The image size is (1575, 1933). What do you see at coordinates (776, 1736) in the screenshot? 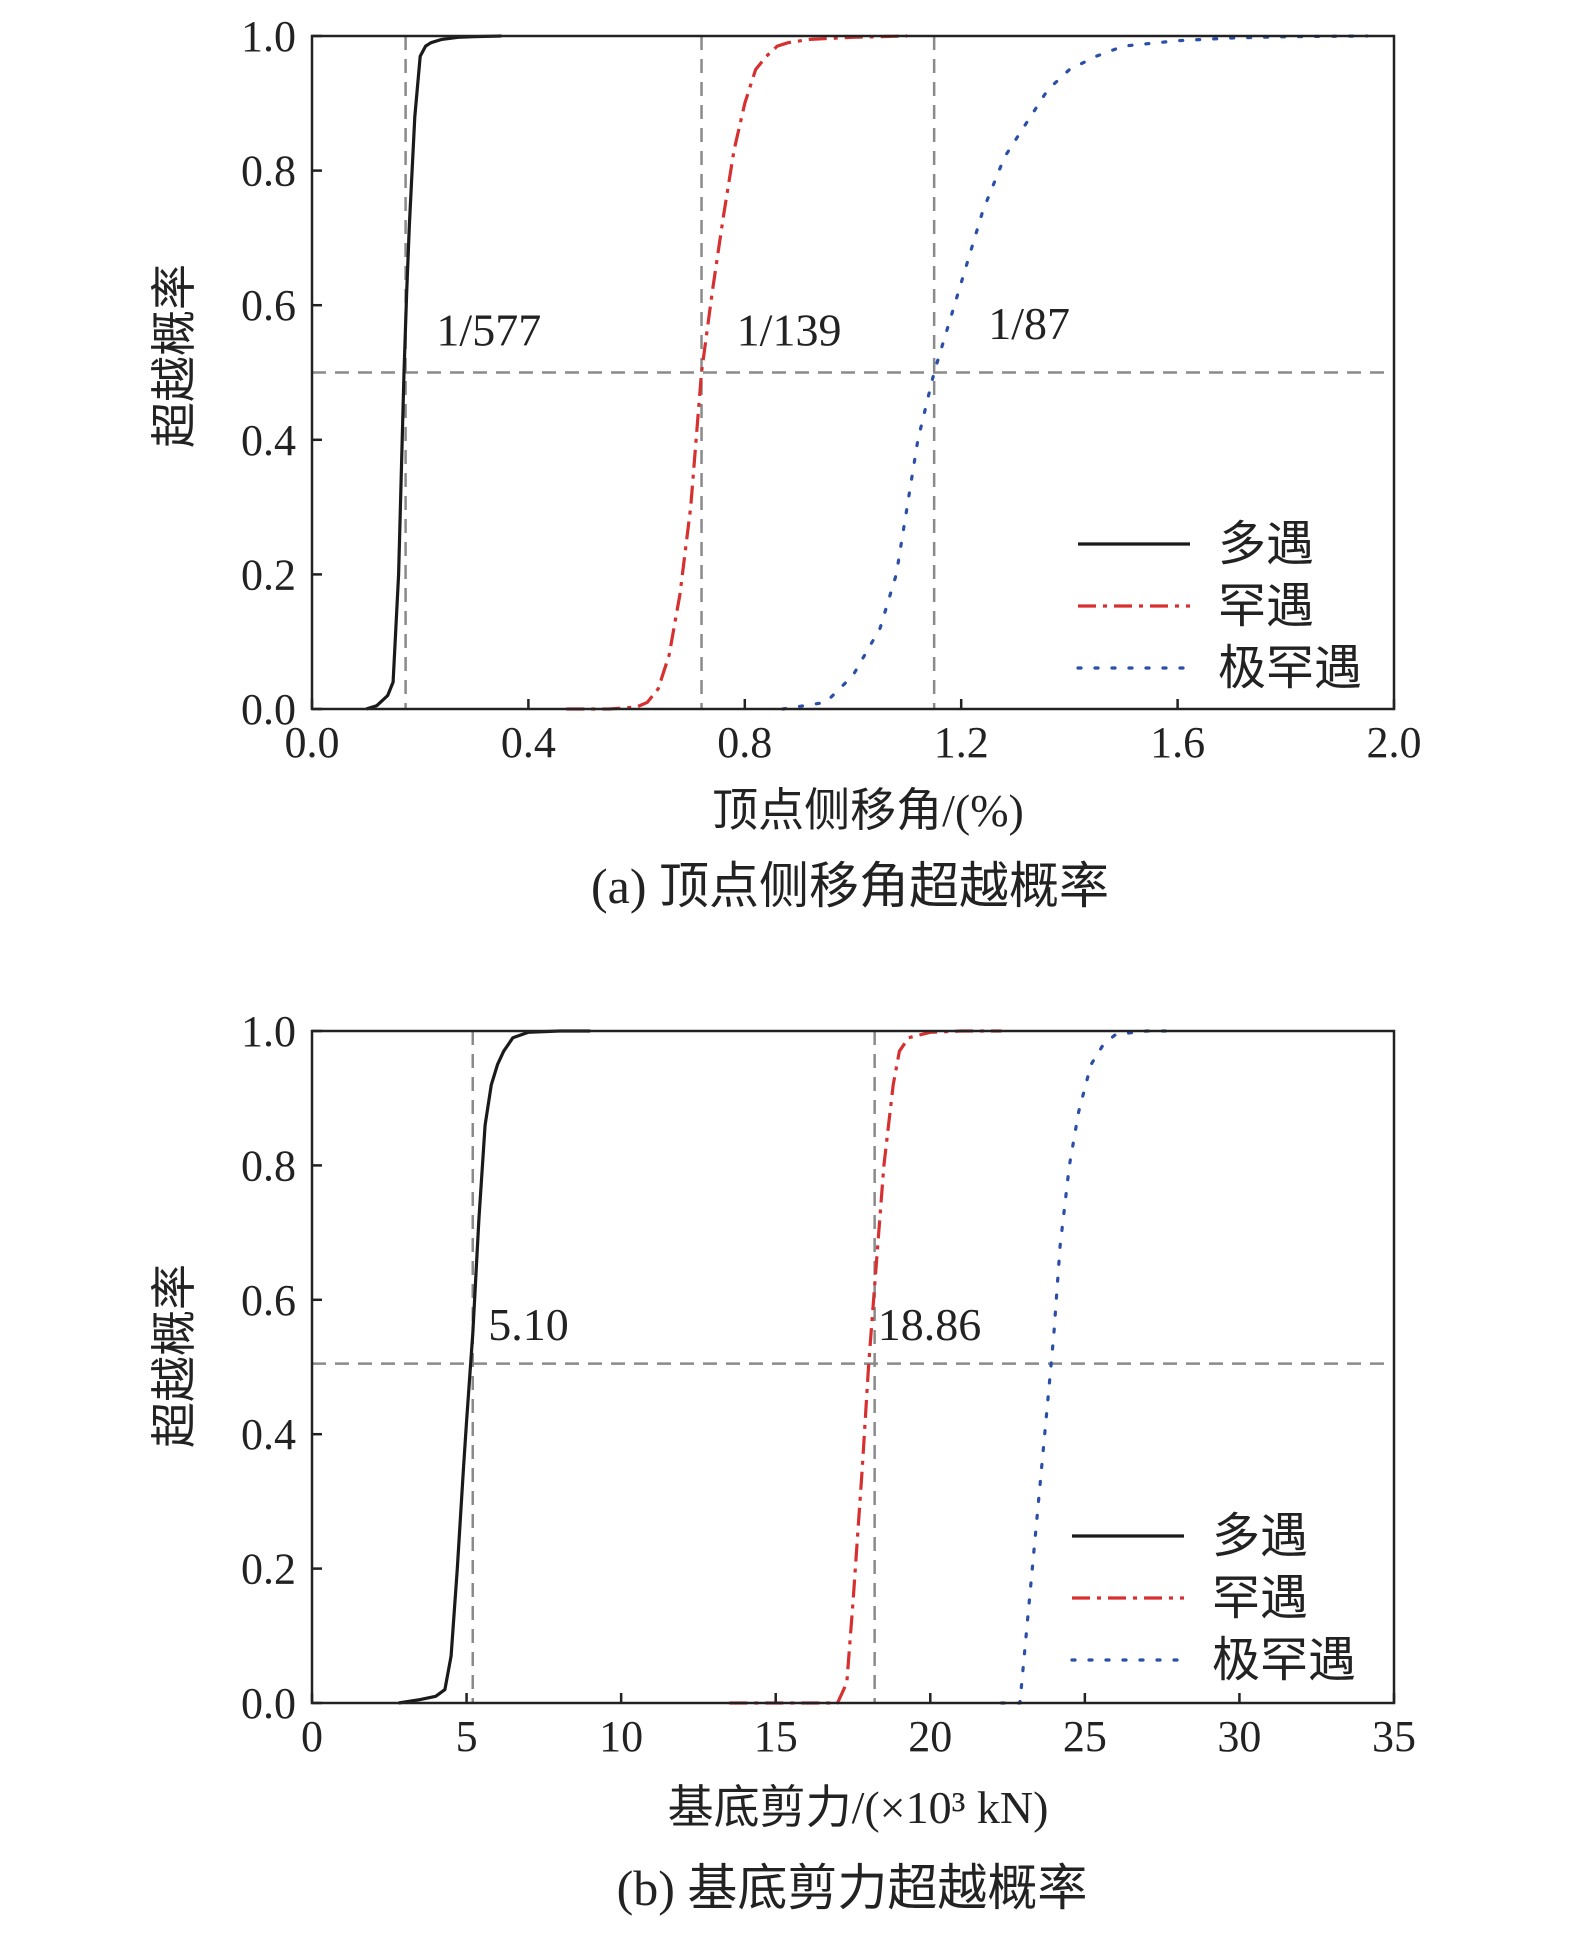
I see `x-tick-label: 15` at bounding box center [776, 1736].